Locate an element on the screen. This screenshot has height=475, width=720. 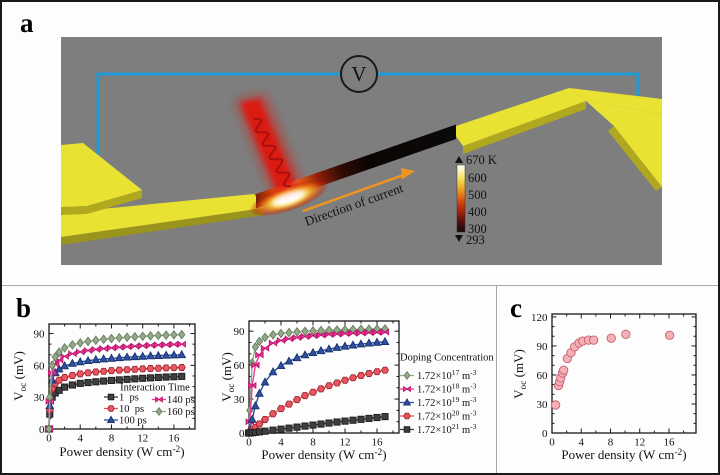
svg-text: Interaction Time is located at coordinates (155, 388).